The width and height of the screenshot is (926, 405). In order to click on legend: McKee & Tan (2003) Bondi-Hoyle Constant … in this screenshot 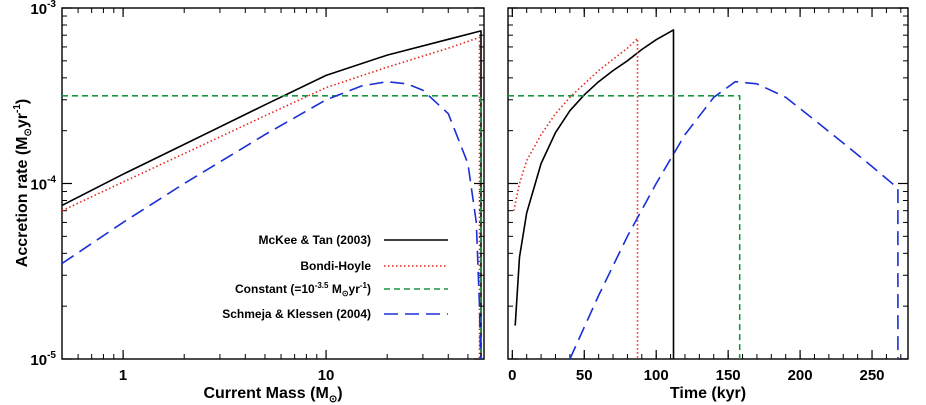, I will do `click(335, 277)`.